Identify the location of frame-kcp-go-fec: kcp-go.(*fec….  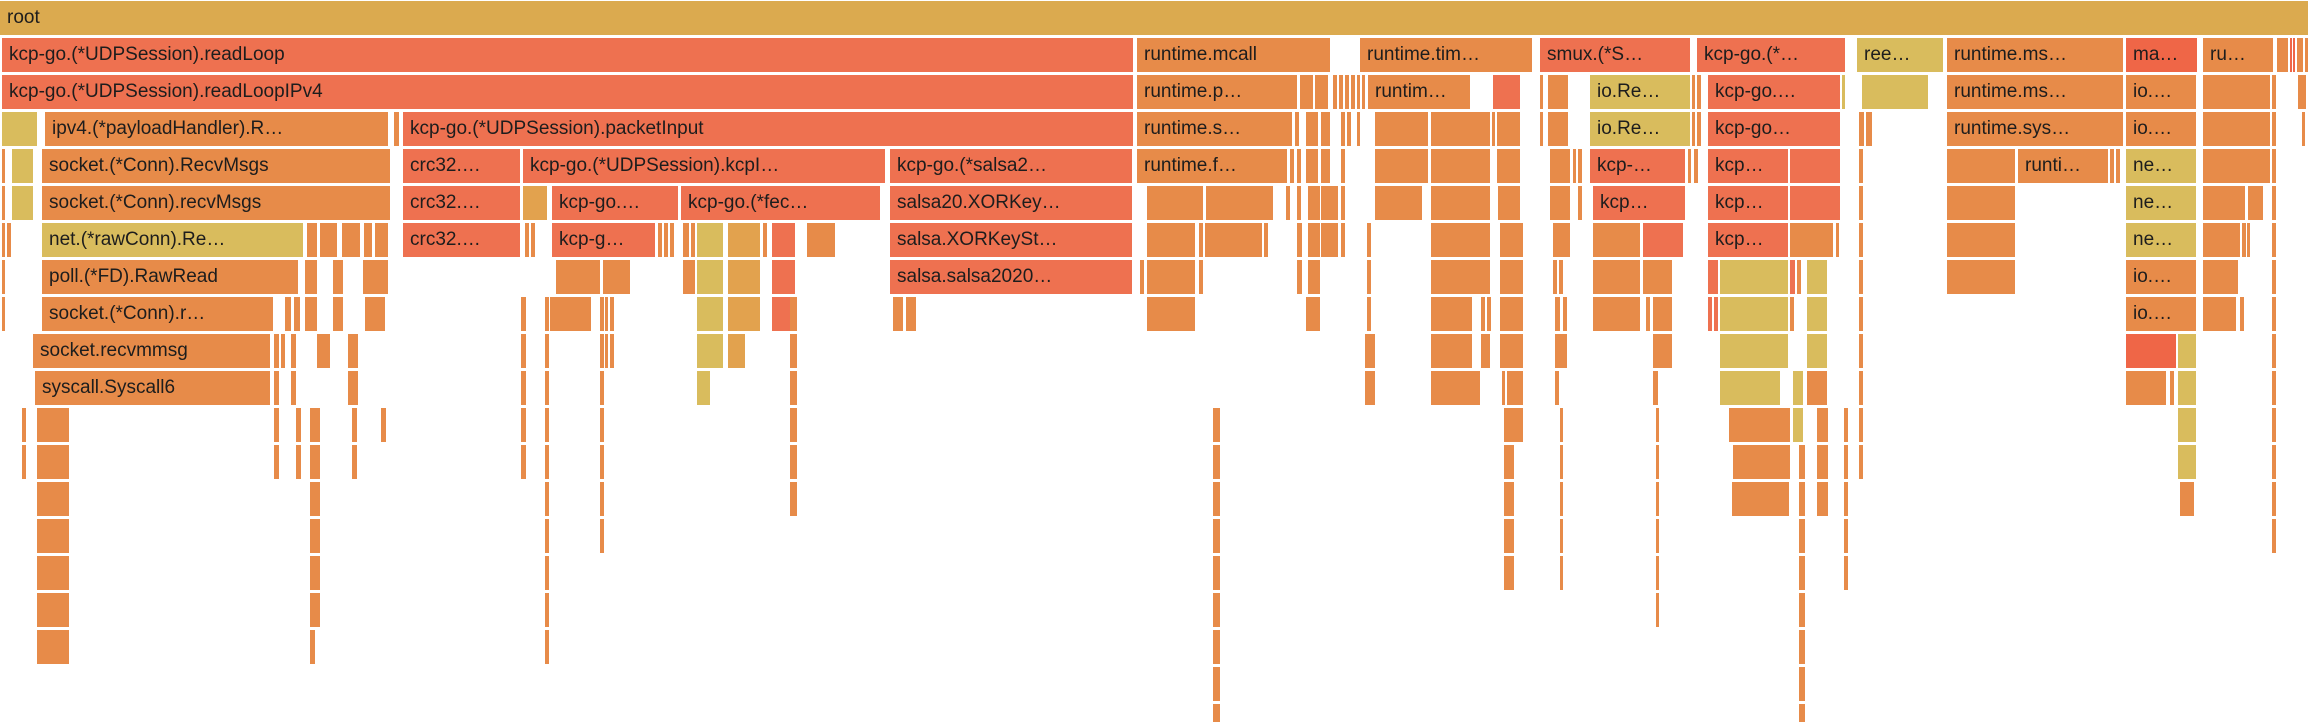
(780, 203).